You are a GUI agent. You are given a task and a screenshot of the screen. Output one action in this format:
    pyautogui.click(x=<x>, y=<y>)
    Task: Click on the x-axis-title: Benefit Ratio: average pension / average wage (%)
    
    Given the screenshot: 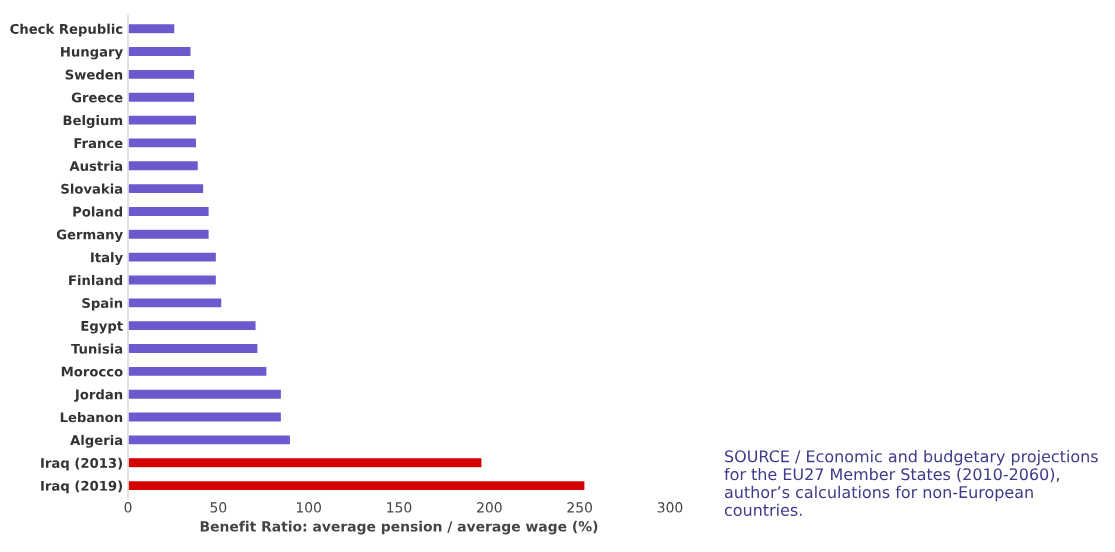 What is the action you would take?
    pyautogui.click(x=399, y=527)
    